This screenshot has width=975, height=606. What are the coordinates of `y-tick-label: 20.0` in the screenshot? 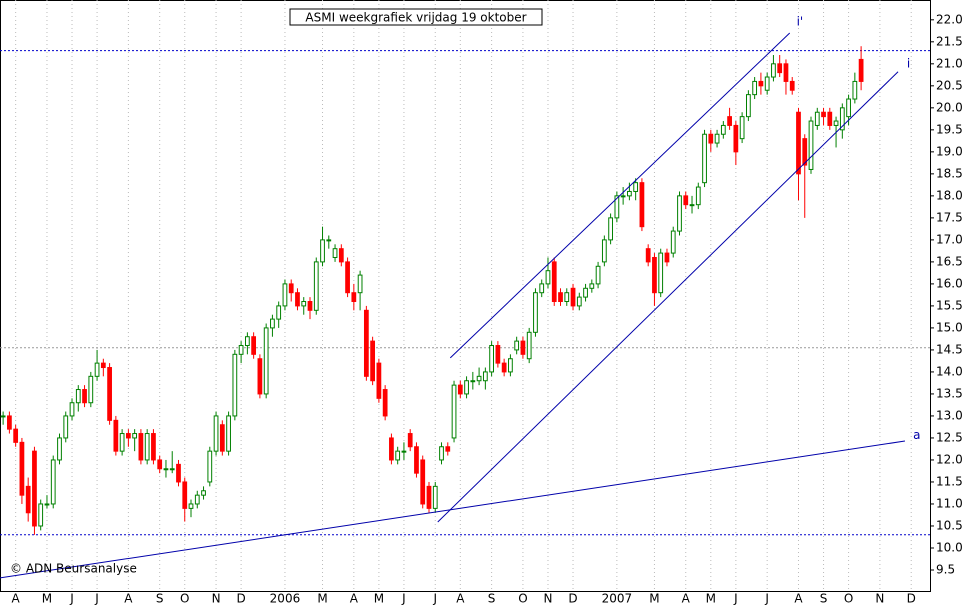 It's located at (949, 107).